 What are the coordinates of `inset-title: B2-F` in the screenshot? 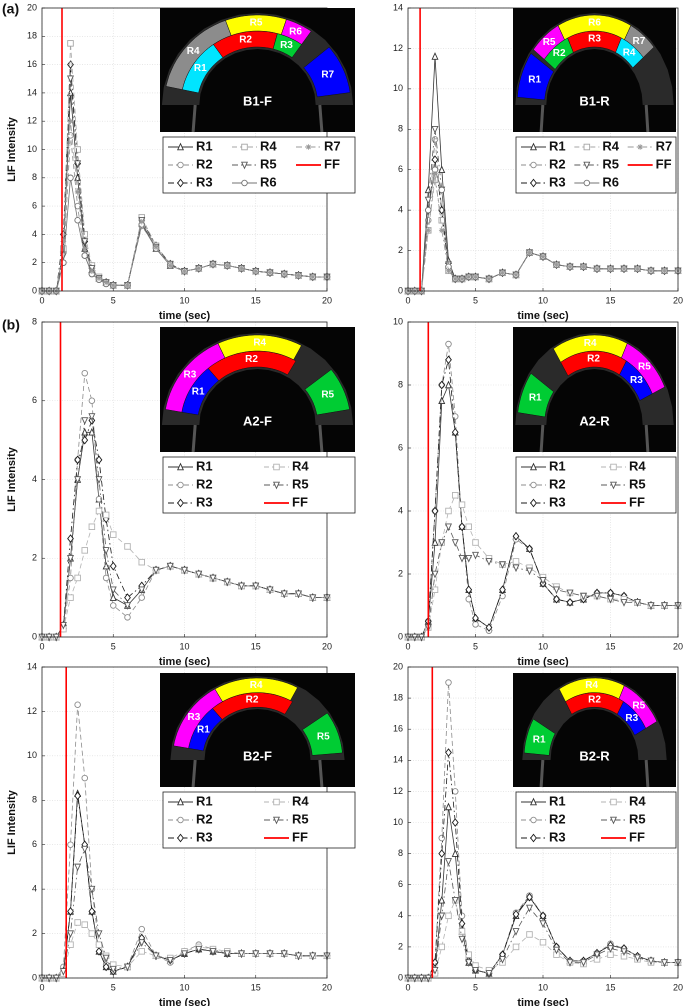 It's located at (257, 755).